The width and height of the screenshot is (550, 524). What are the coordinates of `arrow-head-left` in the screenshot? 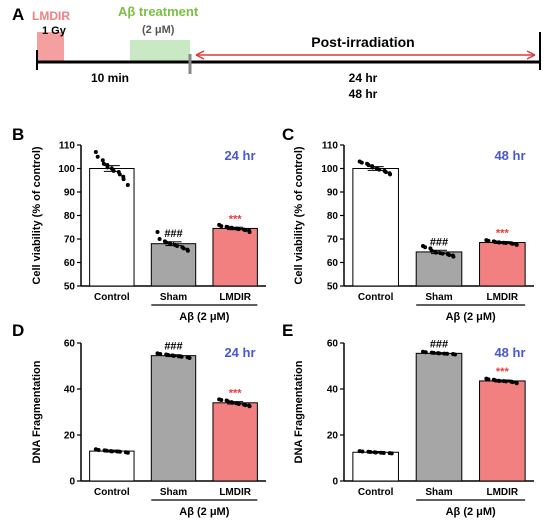 It's located at (200, 55).